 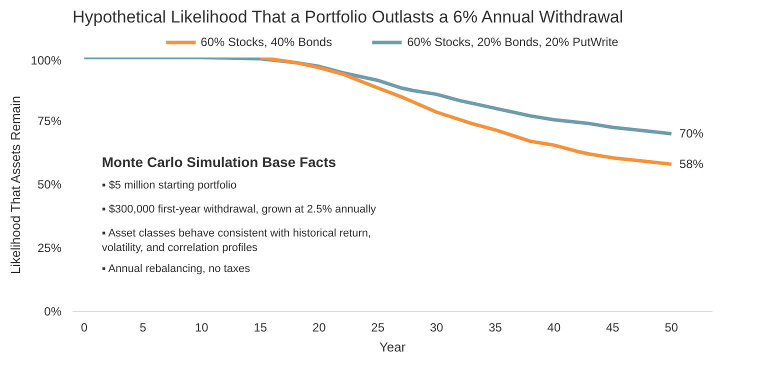 What do you see at coordinates (219, 162) in the screenshot?
I see `annotation: Monte Carlo Simulation Base Facts` at bounding box center [219, 162].